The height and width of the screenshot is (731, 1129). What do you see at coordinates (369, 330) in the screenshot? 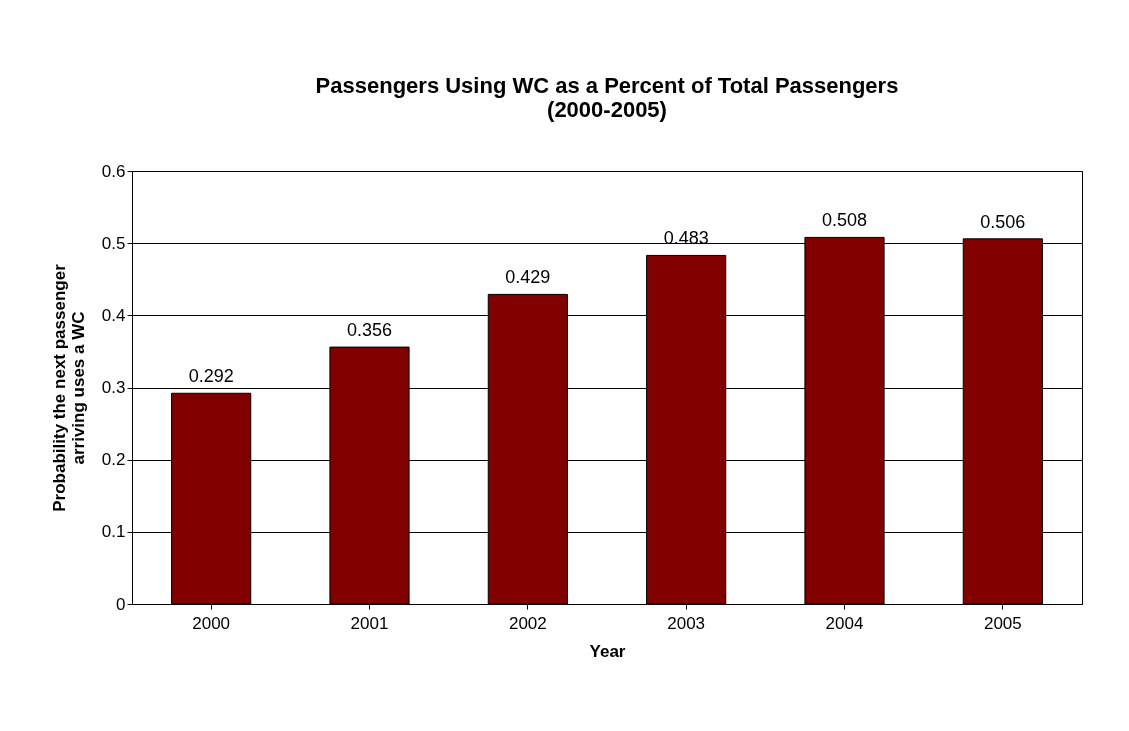
I see `data-label: 0.356` at bounding box center [369, 330].